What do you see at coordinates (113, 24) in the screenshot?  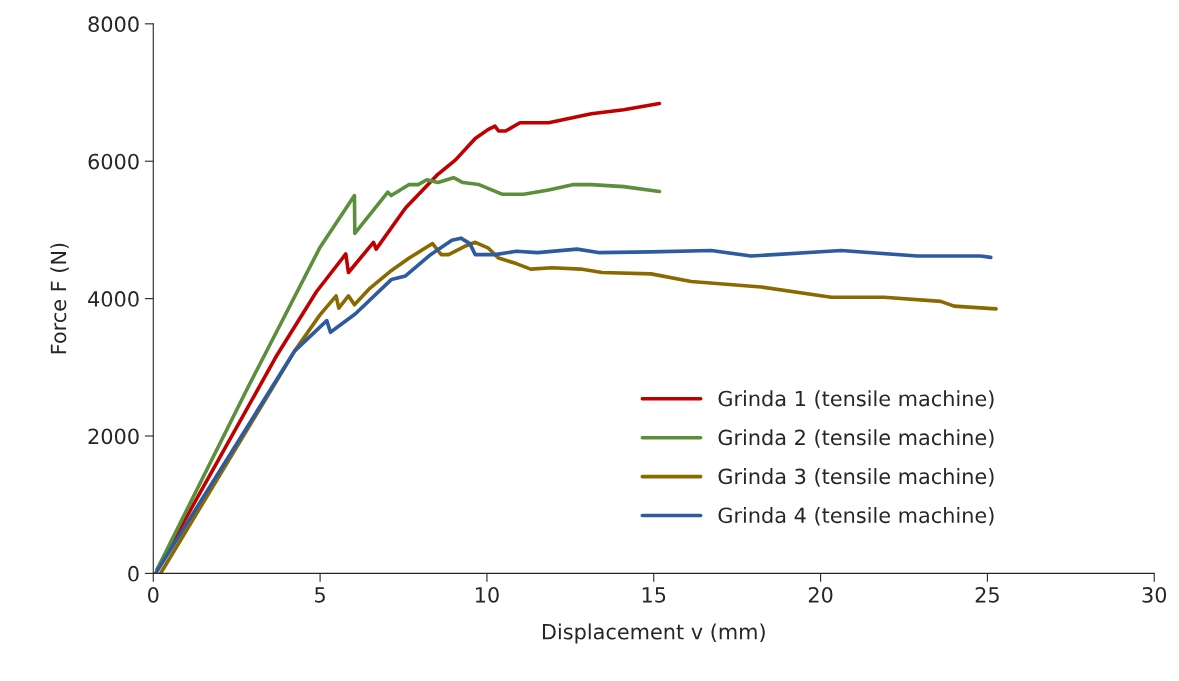 I see `y-tick-label: 8000` at bounding box center [113, 24].